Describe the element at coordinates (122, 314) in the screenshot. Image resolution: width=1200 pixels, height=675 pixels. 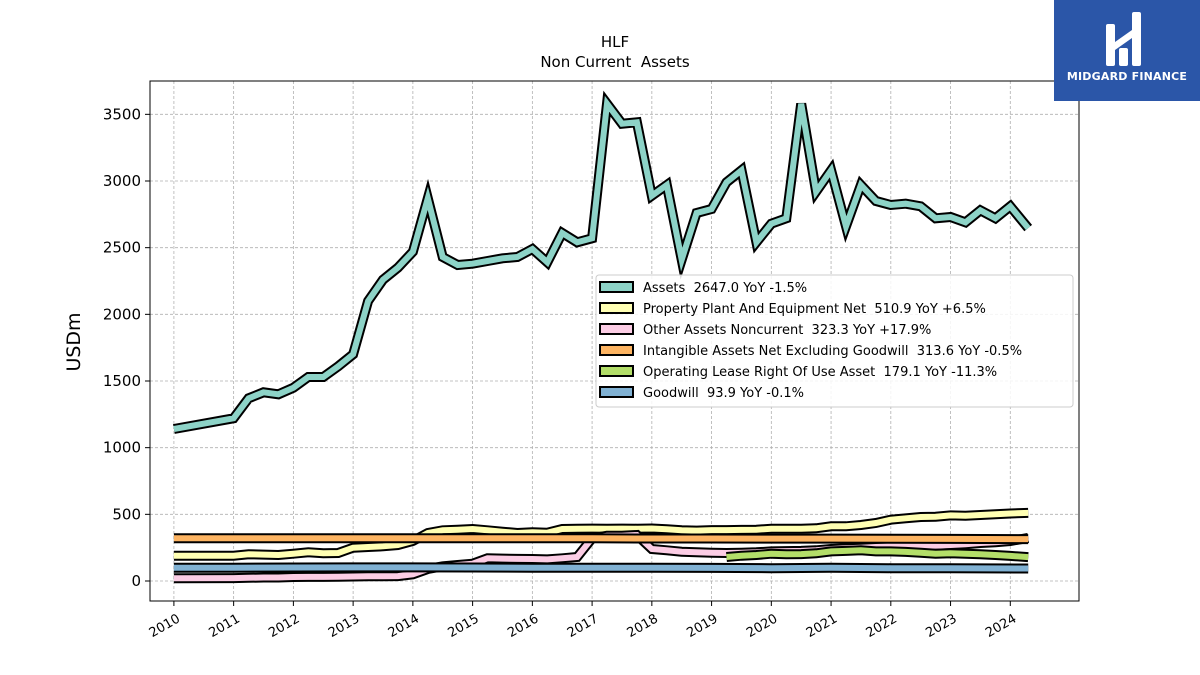
I see `y-tick-label: 2000` at that location.